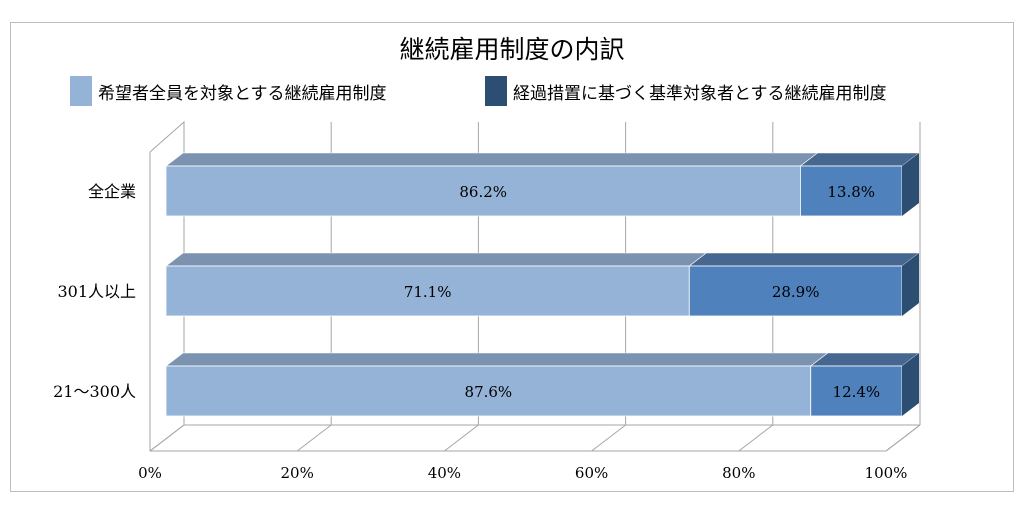 This screenshot has width=1024, height=505. I want to click on x-tick-label: 0%, so click(150, 473).